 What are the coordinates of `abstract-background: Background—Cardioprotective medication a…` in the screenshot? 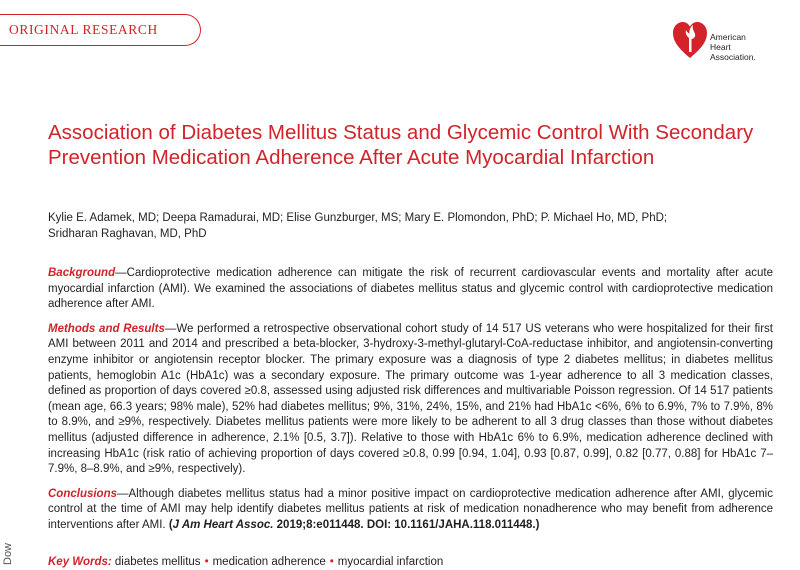 It's located at (410, 289).